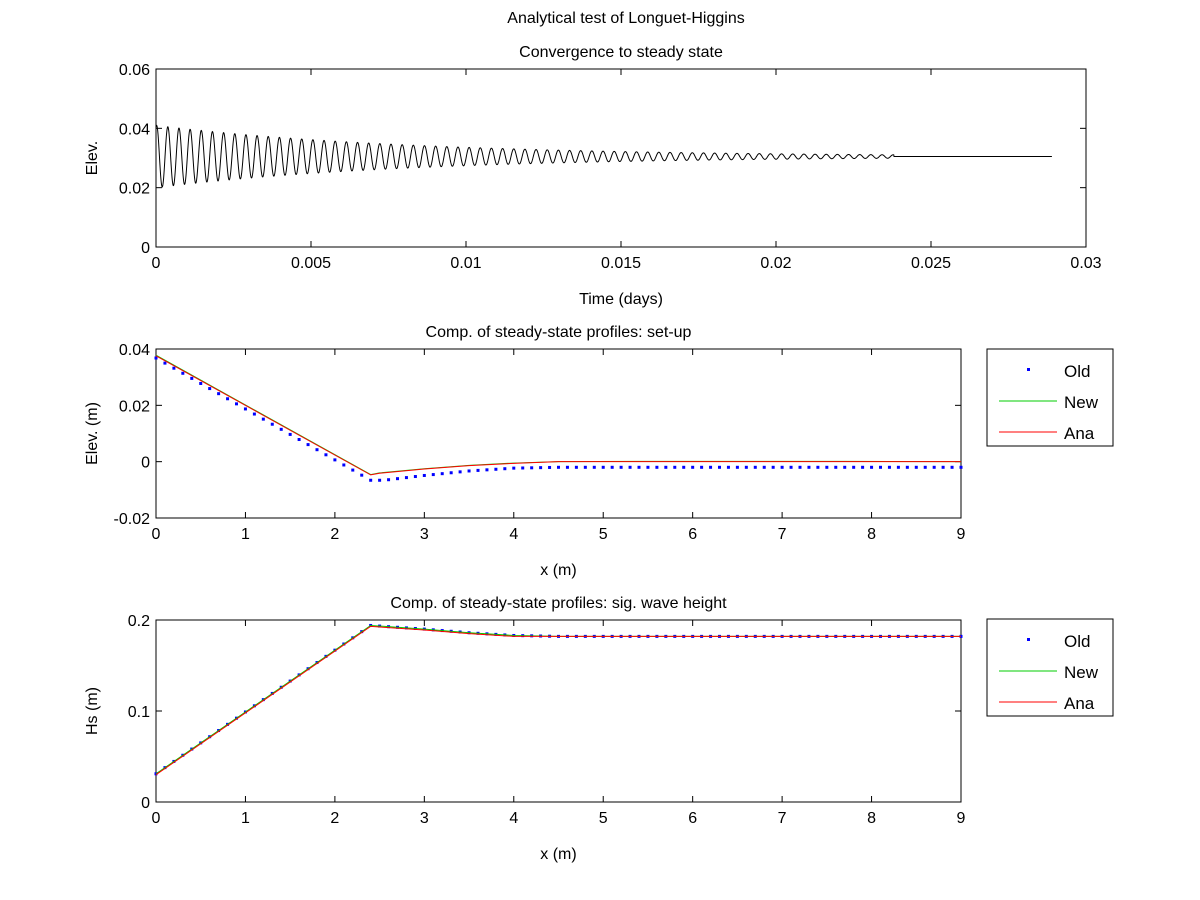  I want to click on x-tick-label: 5, so click(603, 534).